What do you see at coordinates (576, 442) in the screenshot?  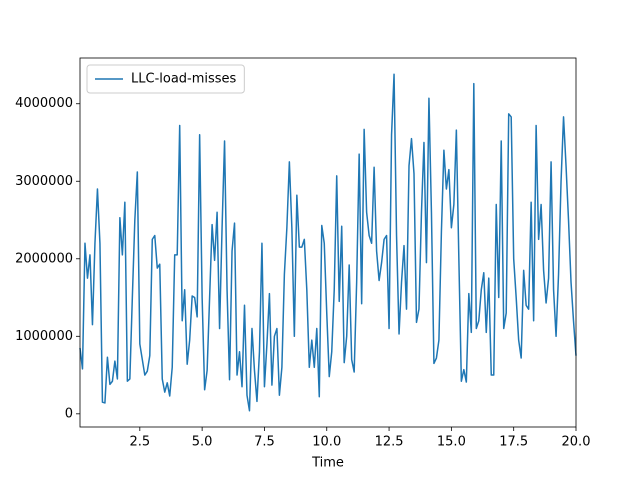 I see `x-tick-label: 20.0` at bounding box center [576, 442].